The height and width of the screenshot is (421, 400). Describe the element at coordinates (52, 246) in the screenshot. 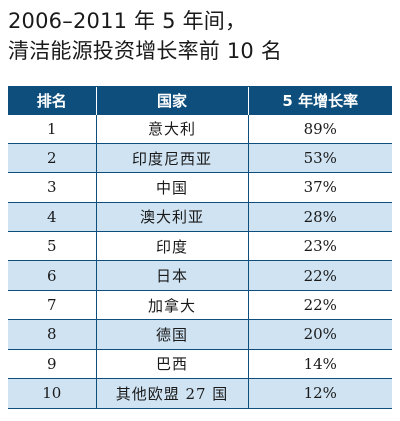

I see `rank-cell: 5` at that location.